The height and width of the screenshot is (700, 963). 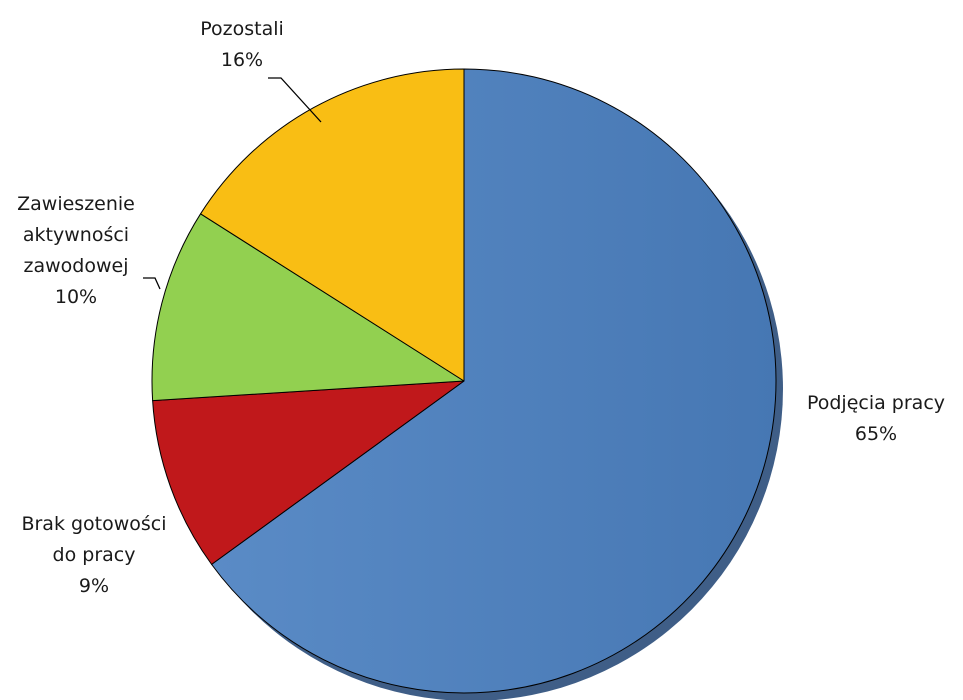 What do you see at coordinates (242, 44) in the screenshot?
I see `data-label-4: Pozostali 16%` at bounding box center [242, 44].